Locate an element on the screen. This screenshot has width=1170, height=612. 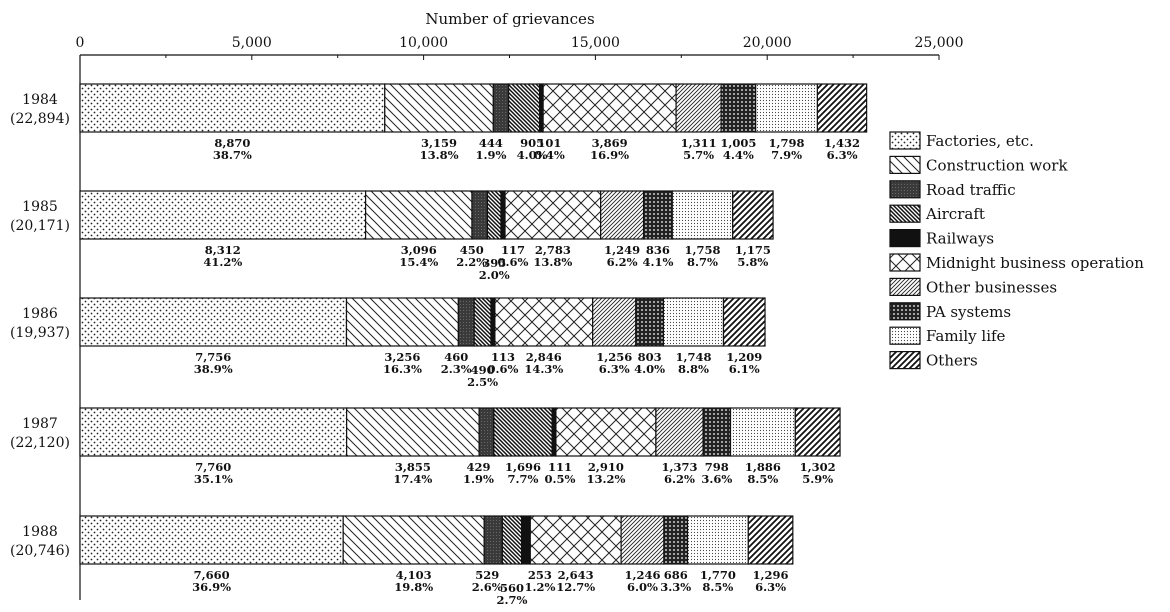
percent-label: 14.3% is located at coordinates (543, 369).